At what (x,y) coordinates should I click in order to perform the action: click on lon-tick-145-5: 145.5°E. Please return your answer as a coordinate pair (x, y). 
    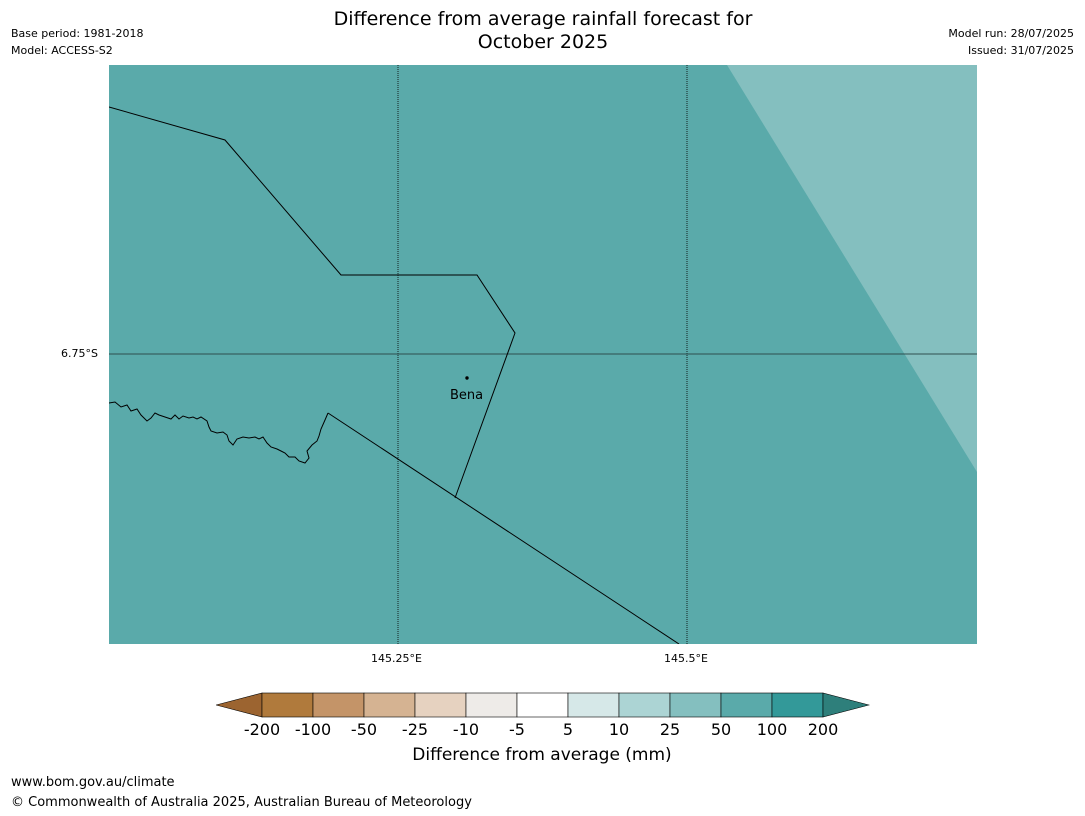
    Looking at the image, I should click on (686, 658).